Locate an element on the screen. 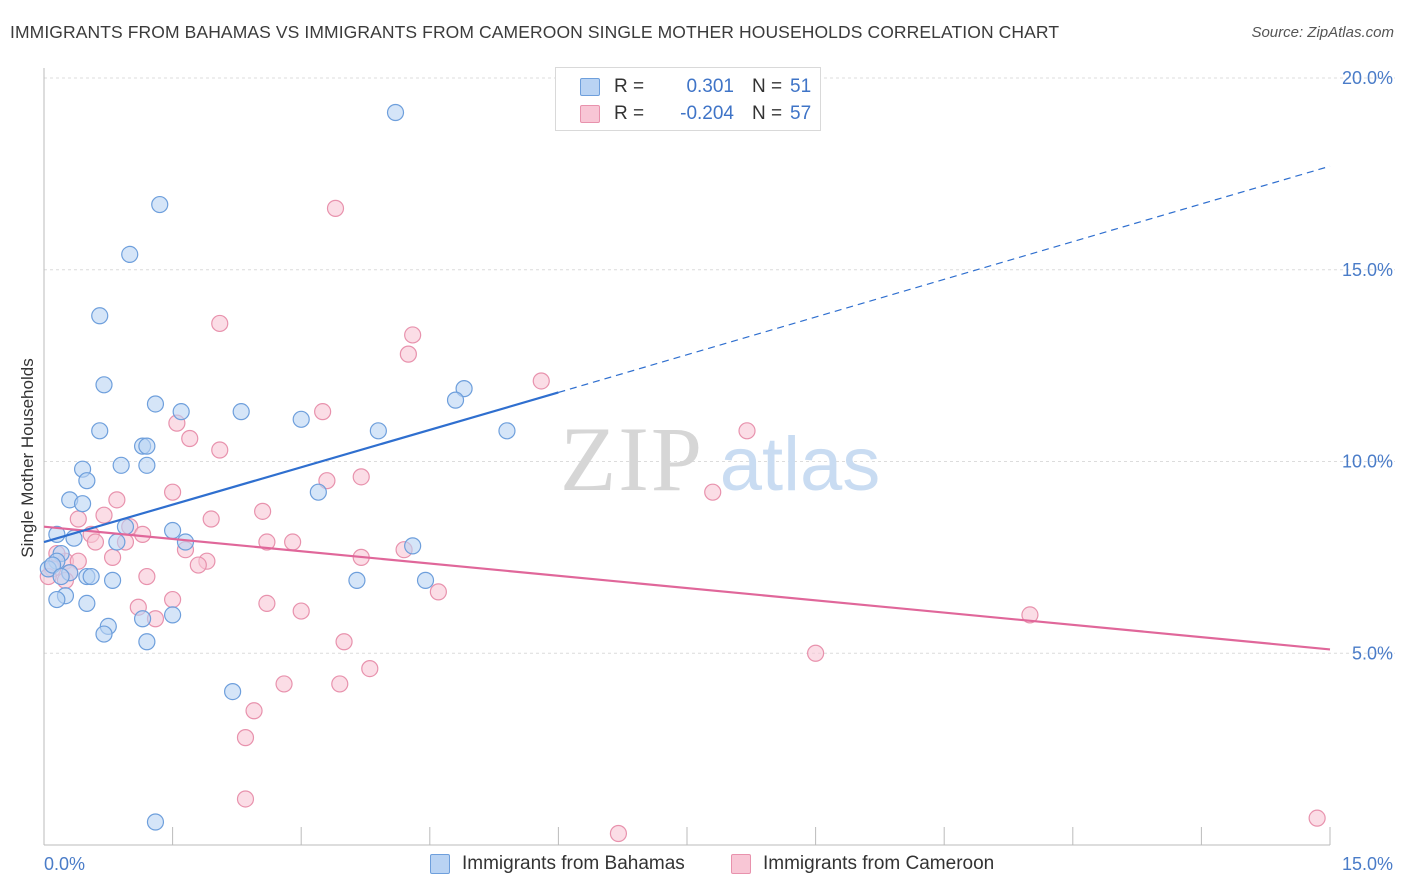 The width and height of the screenshot is (1406, 892). bottom-legend-bahamas: Immigrants from Bahamas is located at coordinates (557, 864).